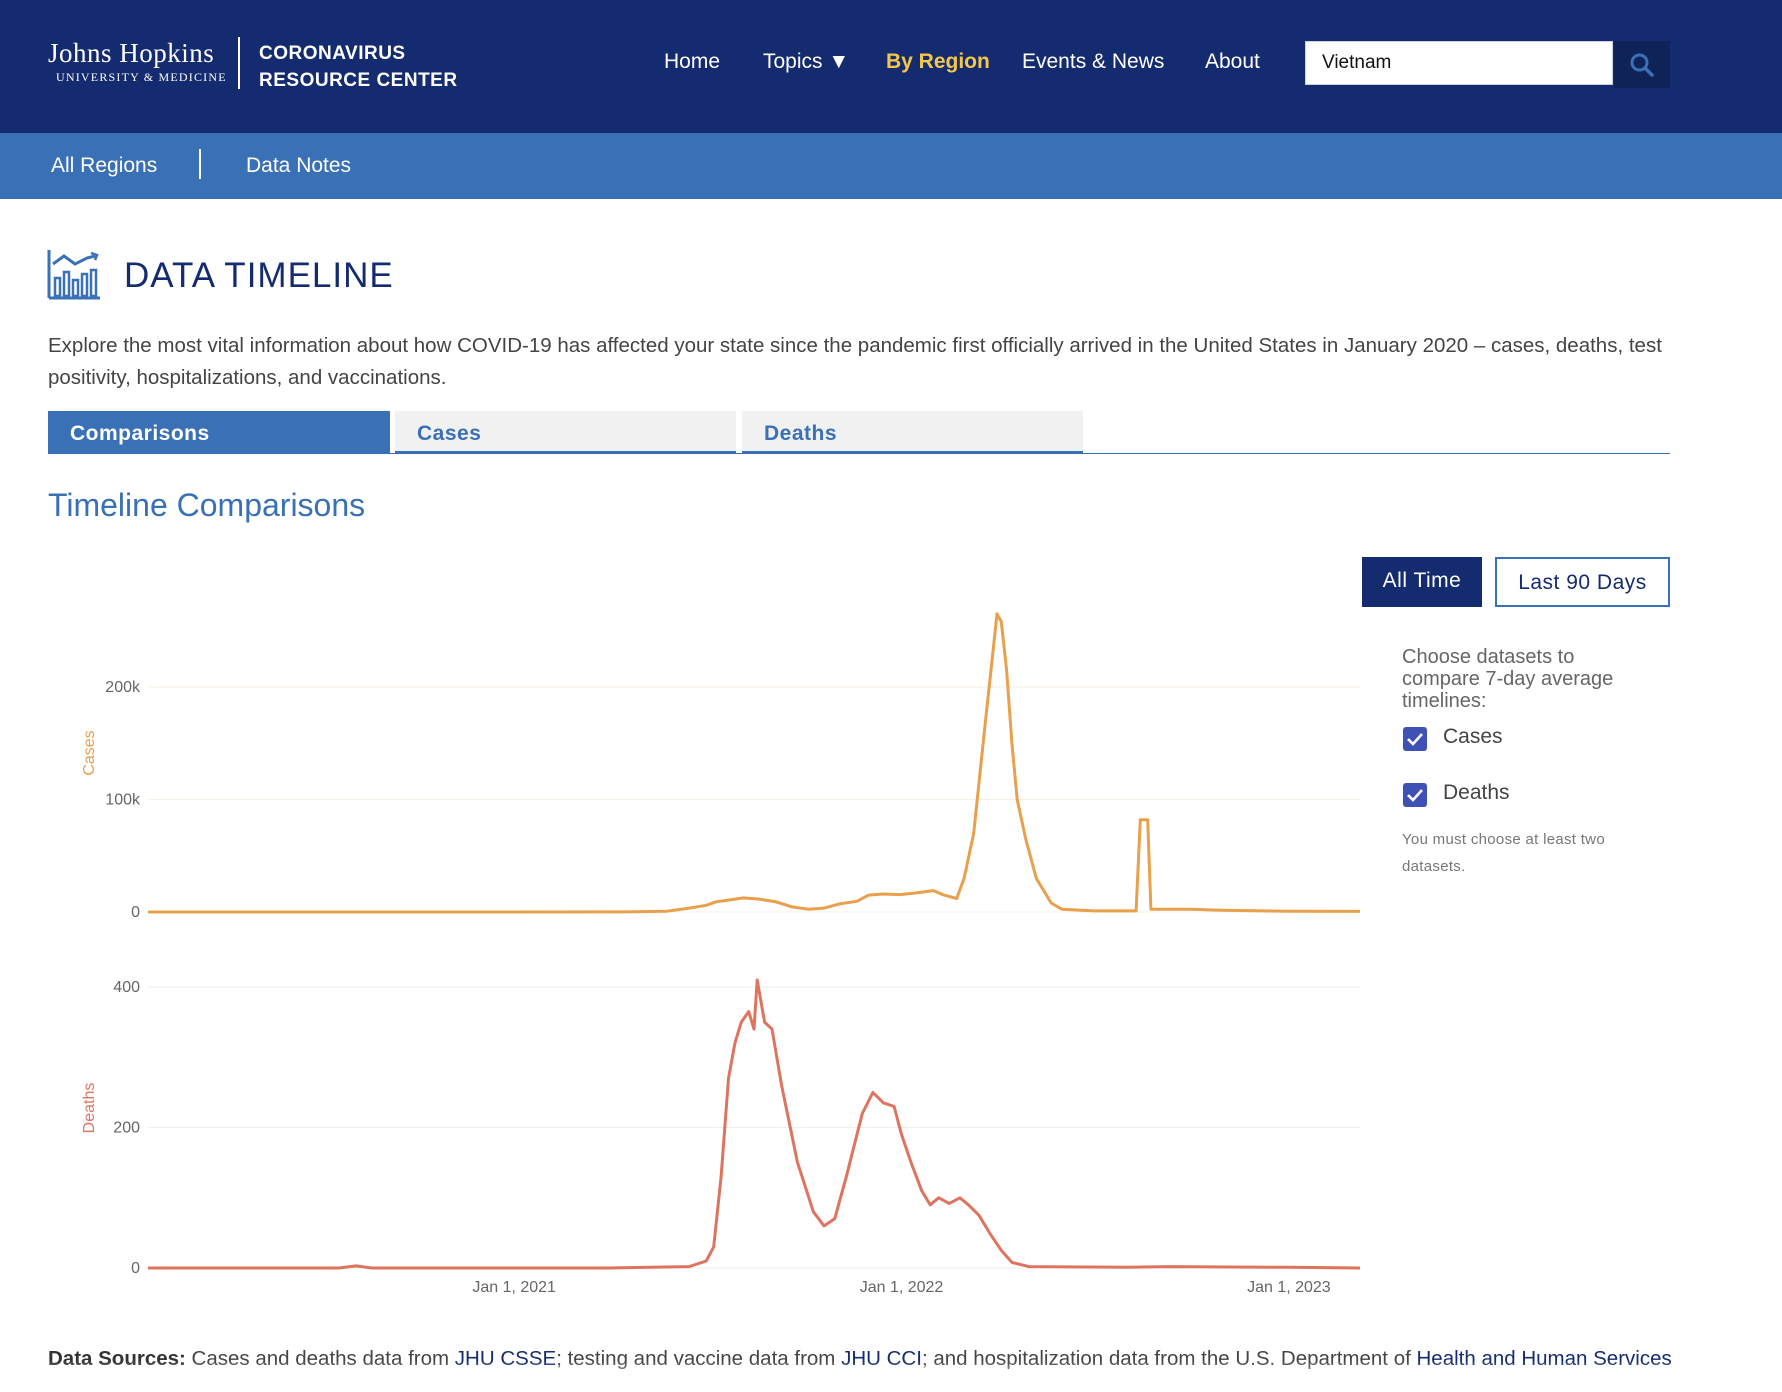 The height and width of the screenshot is (1392, 1782). I want to click on nav-by-region: By Region, so click(938, 61).